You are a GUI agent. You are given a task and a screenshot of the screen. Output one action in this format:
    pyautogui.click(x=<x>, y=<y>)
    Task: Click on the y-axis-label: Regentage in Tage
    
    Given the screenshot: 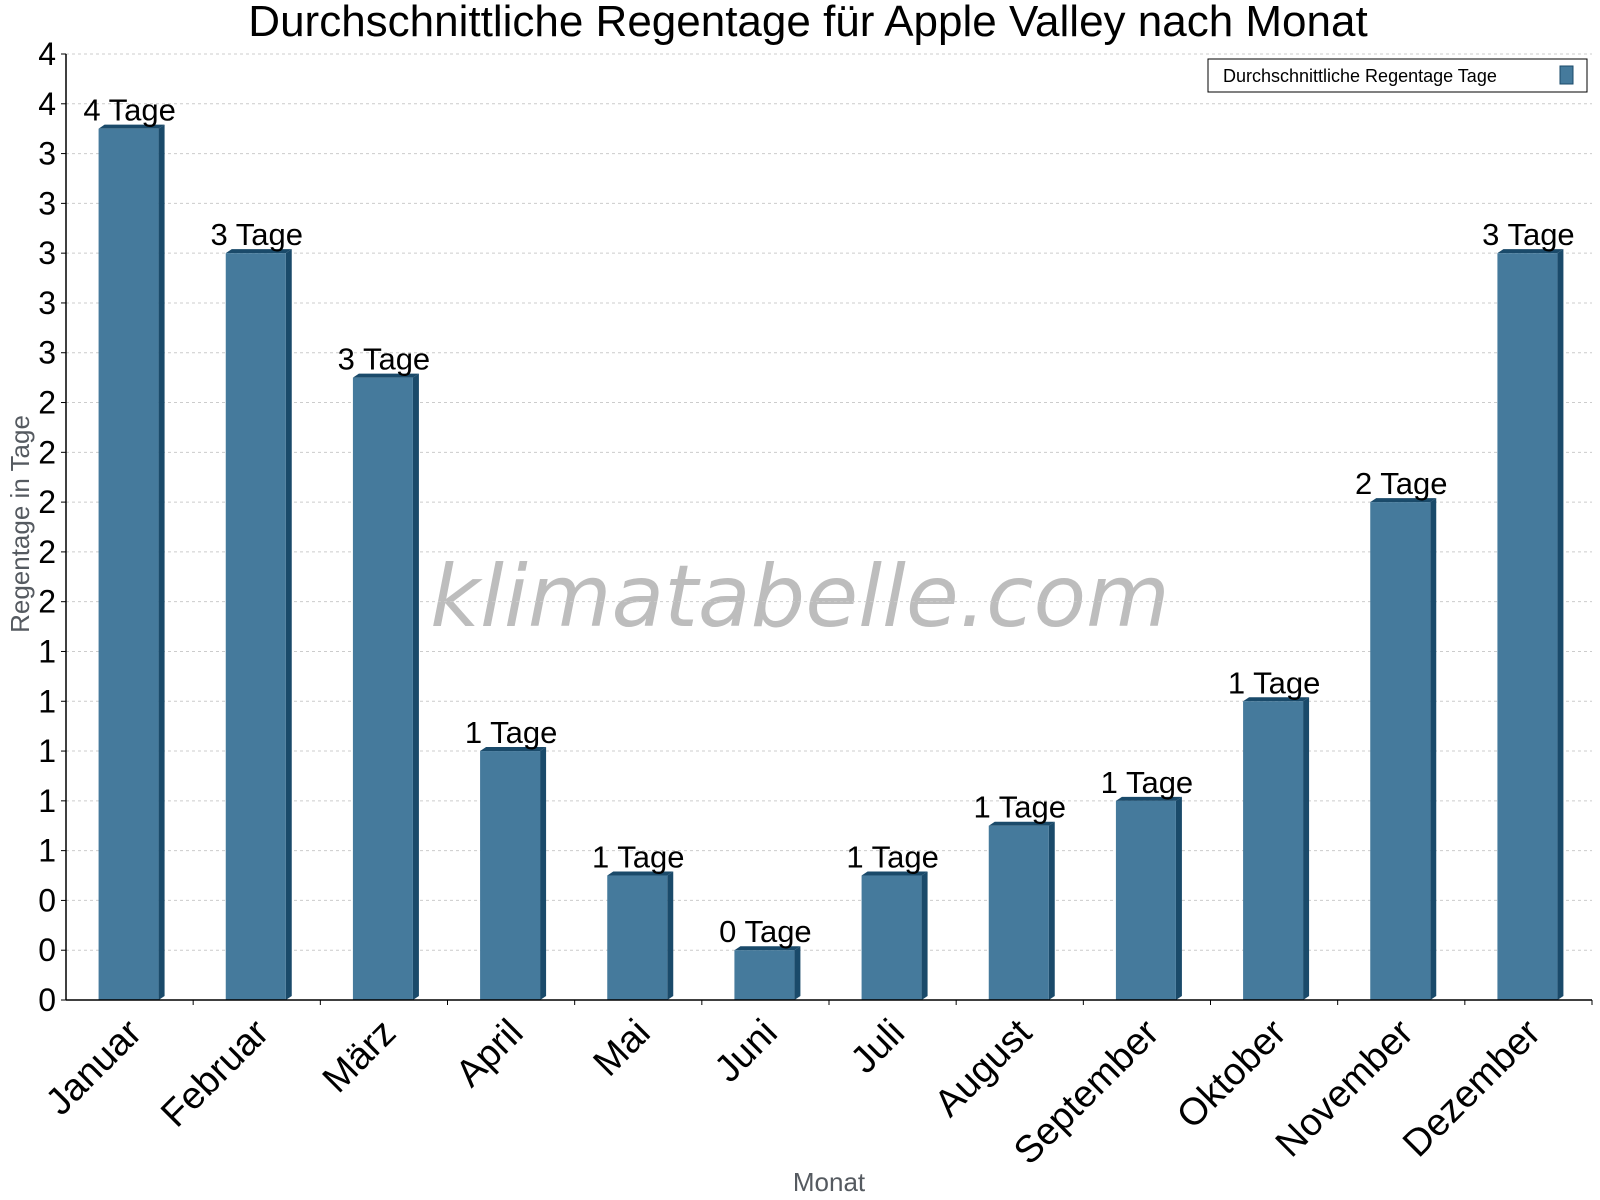 What is the action you would take?
    pyautogui.click(x=20, y=524)
    